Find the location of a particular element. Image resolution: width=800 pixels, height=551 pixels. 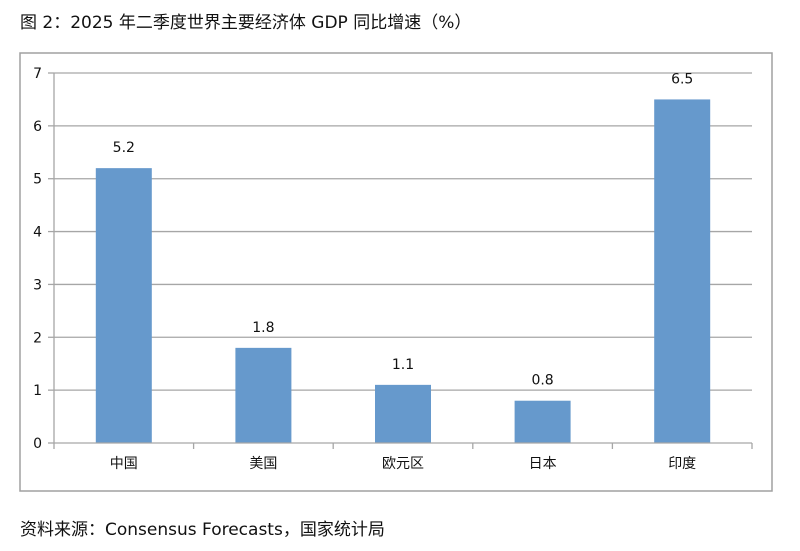

y-tick-label: 5 is located at coordinates (37, 180).